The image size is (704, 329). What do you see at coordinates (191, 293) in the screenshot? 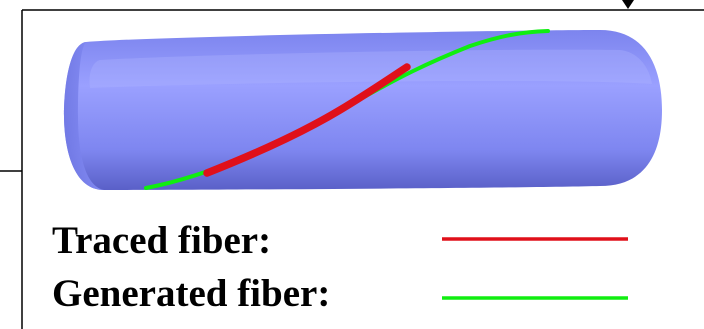
I see `legend-generated-label: Generated fiber:` at bounding box center [191, 293].